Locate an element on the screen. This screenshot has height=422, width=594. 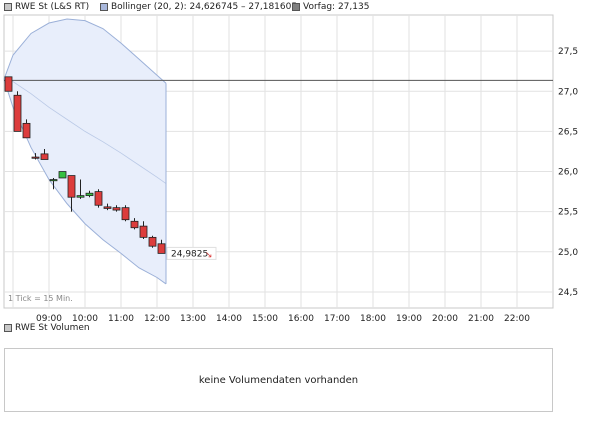
volume-empty-message: keine Volumendaten vorhanden is located at coordinates (278, 380).